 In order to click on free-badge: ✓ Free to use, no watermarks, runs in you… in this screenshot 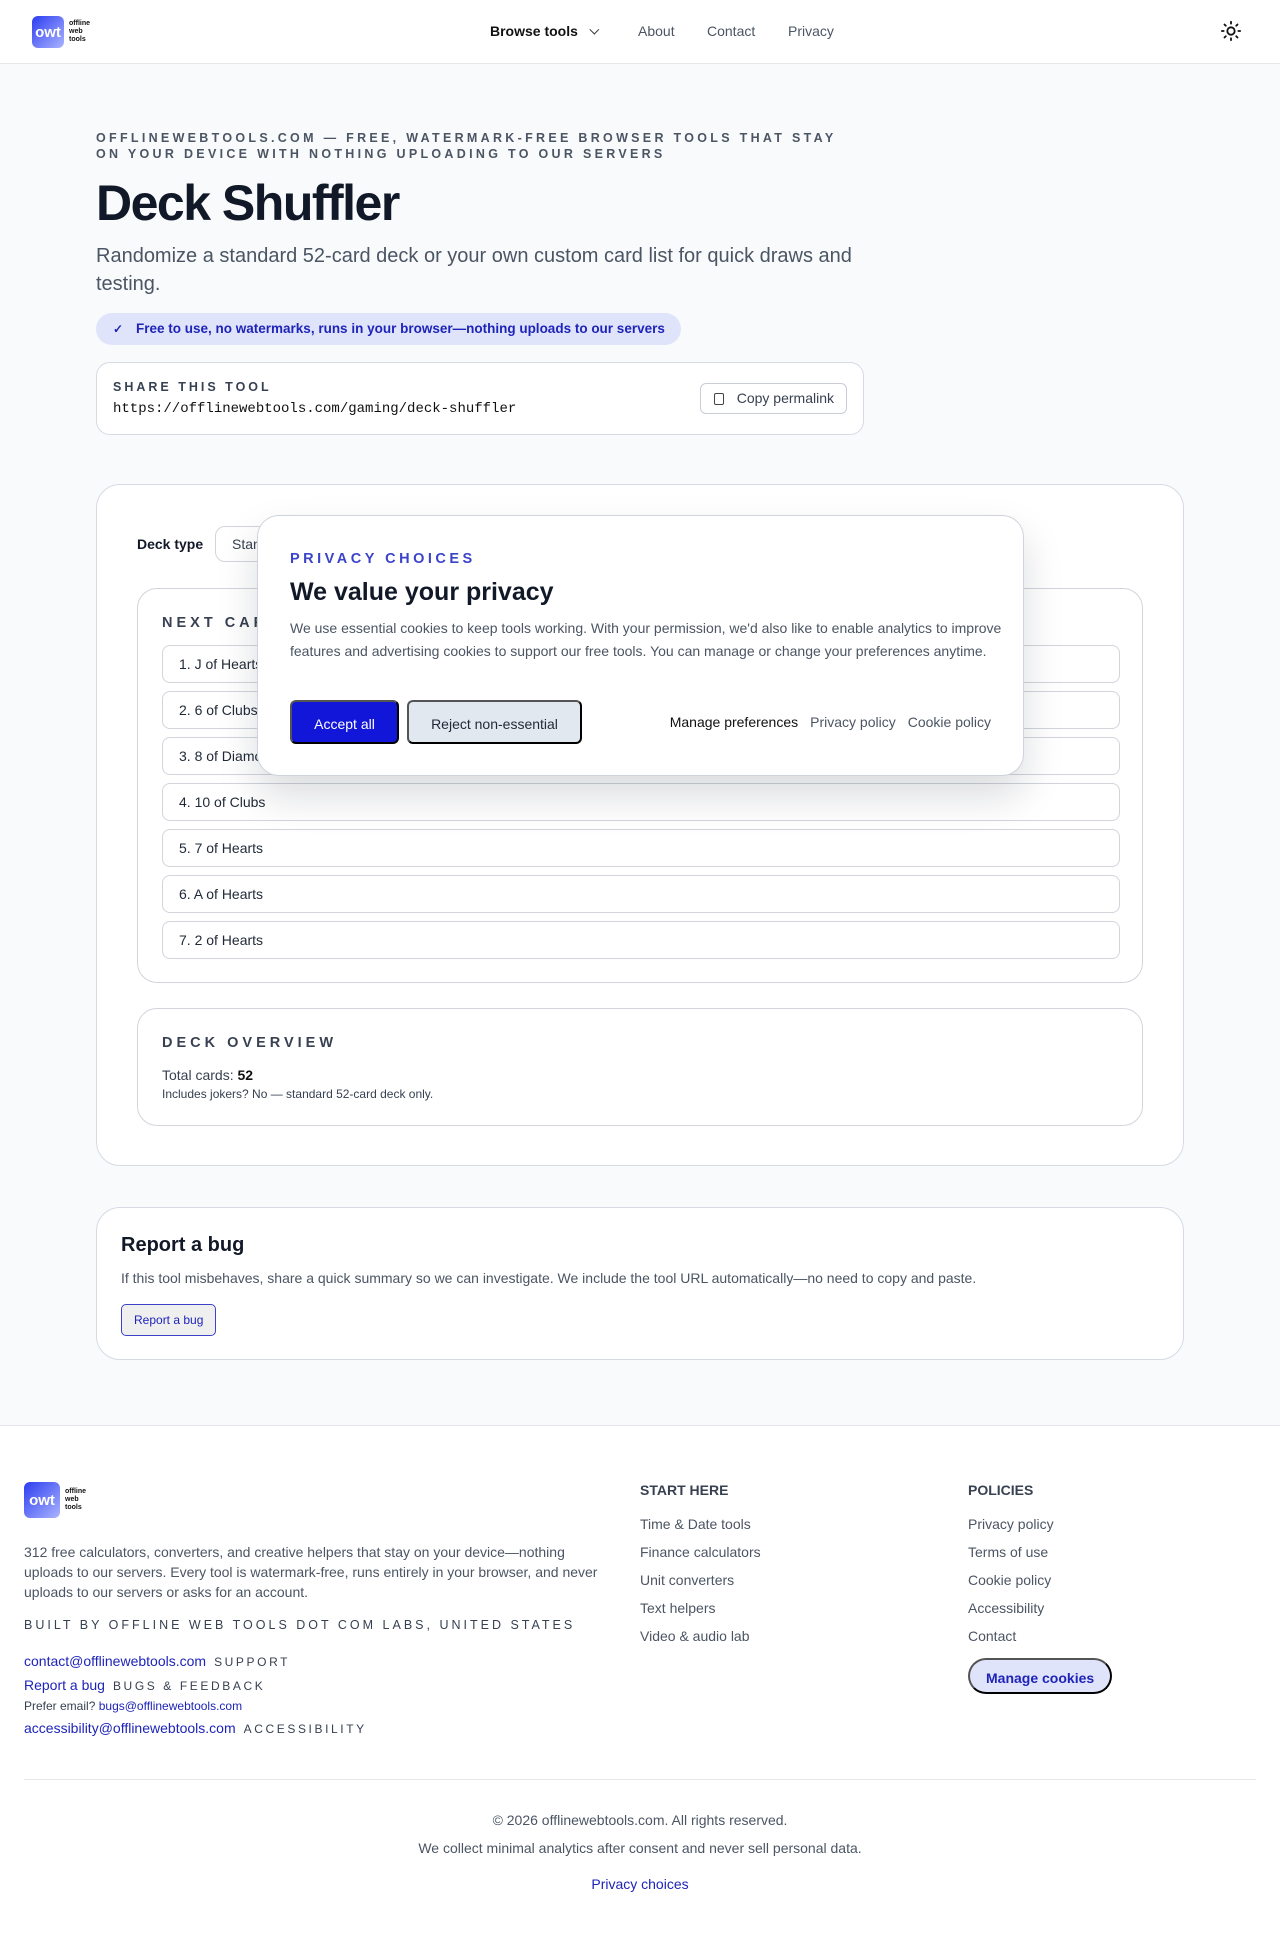, I will do `click(388, 329)`.